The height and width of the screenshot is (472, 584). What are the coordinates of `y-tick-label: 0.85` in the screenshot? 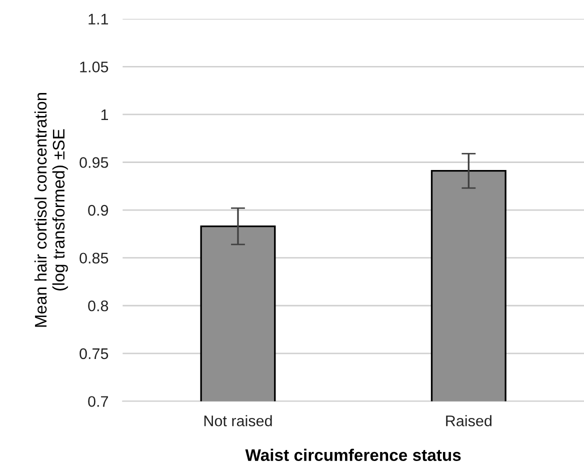 It's located at (94, 258).